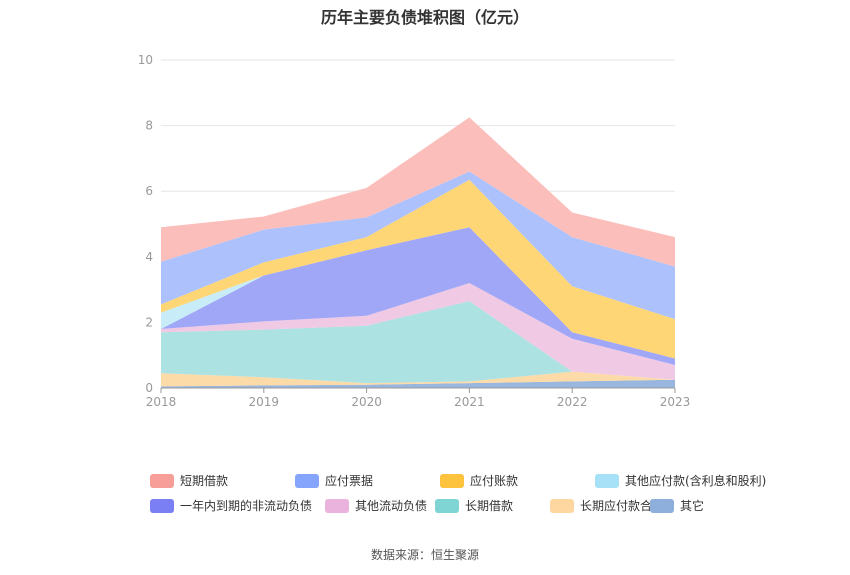 This screenshot has height=575, width=850. I want to click on legend-label: 应付账款, so click(494, 481).